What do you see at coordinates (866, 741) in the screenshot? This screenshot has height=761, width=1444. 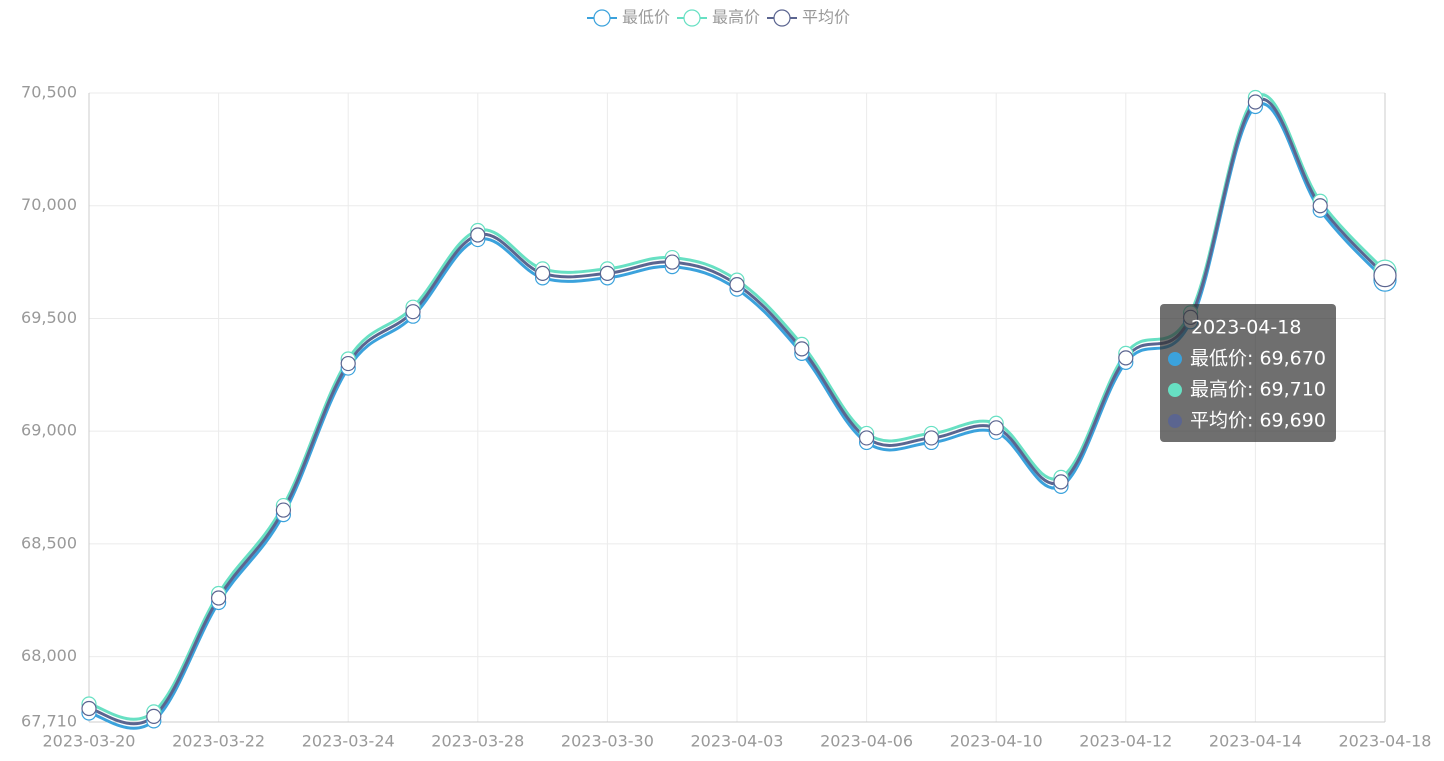 I see `x-tick-label: 2023-04-06` at bounding box center [866, 741].